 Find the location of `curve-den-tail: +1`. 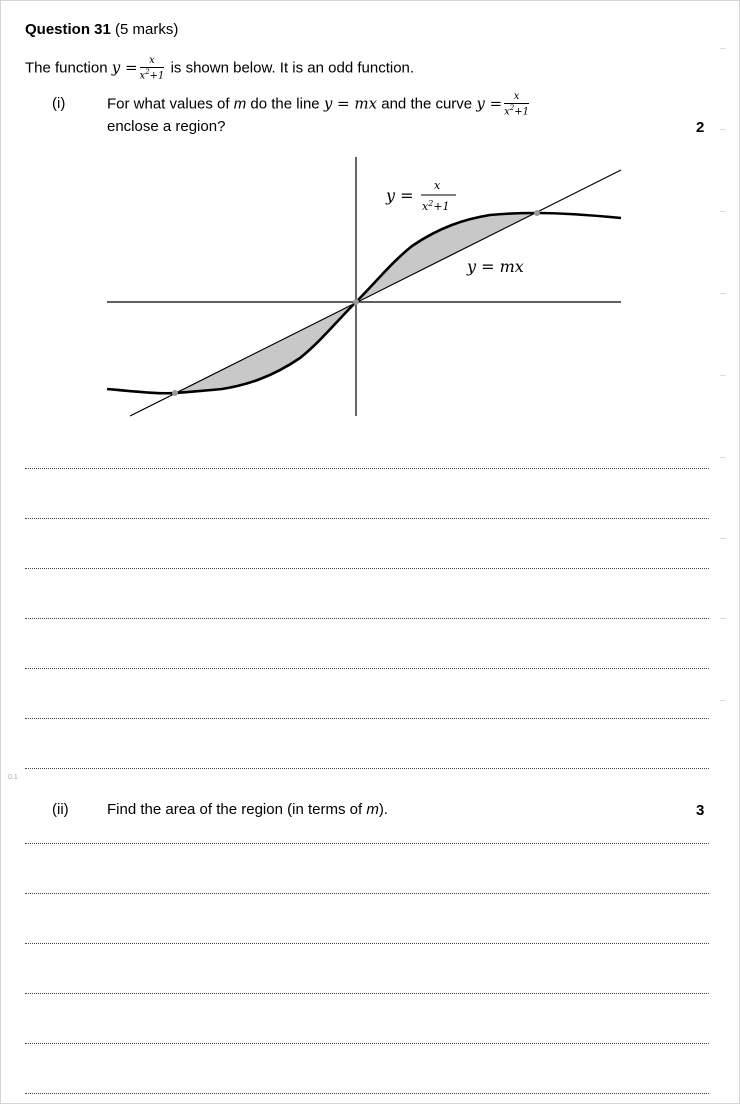

curve-den-tail: +1 is located at coordinates (441, 206).